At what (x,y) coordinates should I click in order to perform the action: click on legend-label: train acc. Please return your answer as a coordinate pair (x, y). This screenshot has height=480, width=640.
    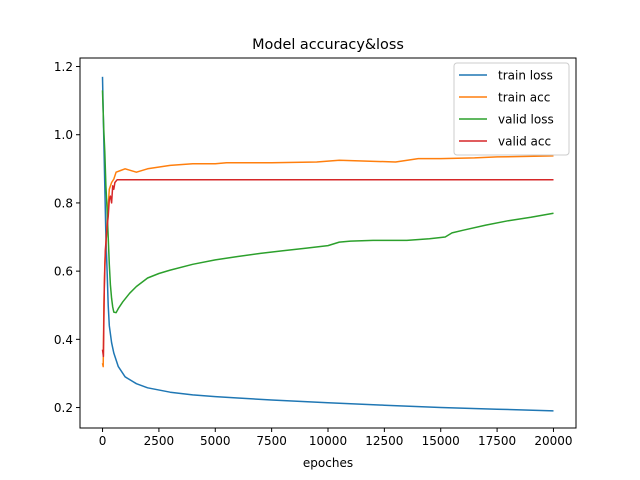
    Looking at the image, I should click on (524, 98).